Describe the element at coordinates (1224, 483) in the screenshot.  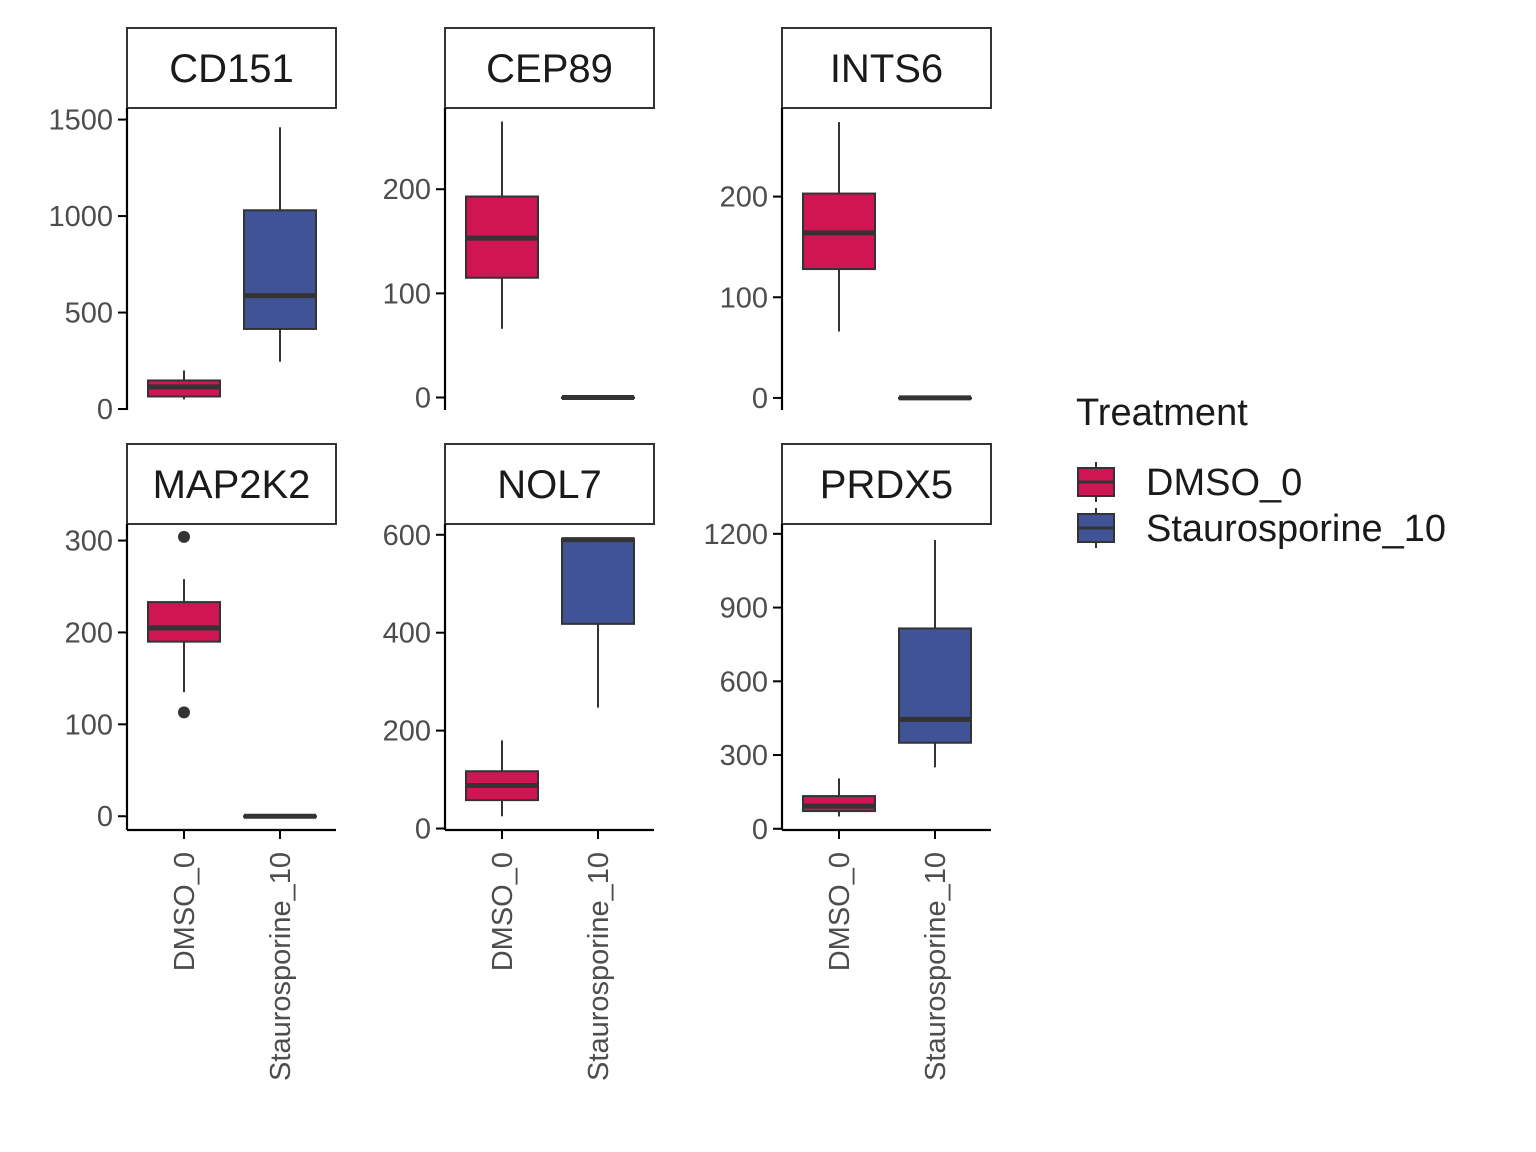
I see `legend-label: DMSO_0` at that location.